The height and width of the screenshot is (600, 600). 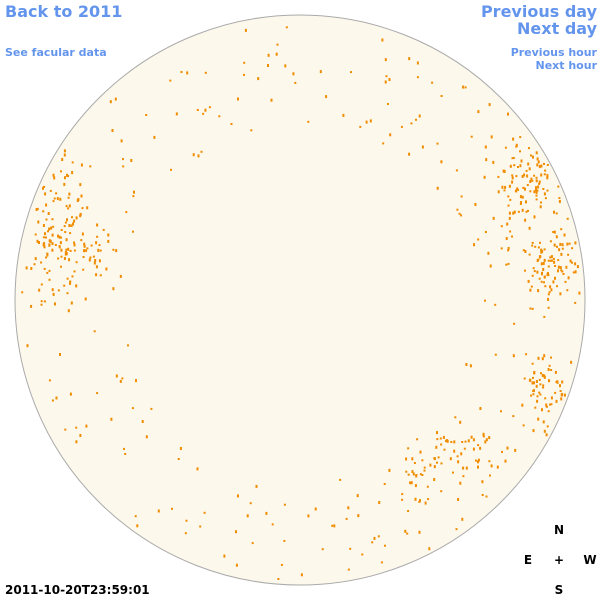 I want to click on facular-link: See facular data, so click(x=56, y=52).